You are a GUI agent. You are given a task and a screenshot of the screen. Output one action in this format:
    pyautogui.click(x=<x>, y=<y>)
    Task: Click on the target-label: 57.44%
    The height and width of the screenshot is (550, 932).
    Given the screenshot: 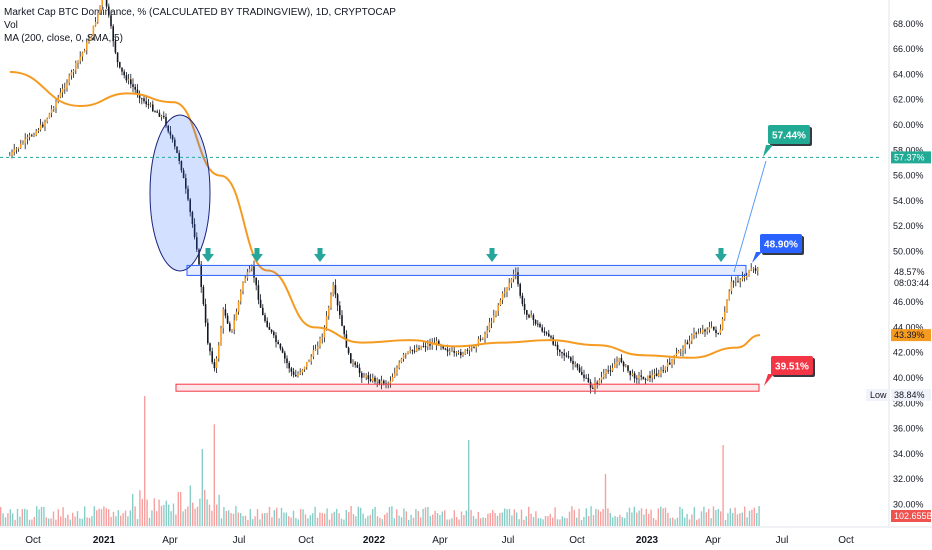 What is the action you would take?
    pyautogui.click(x=790, y=135)
    